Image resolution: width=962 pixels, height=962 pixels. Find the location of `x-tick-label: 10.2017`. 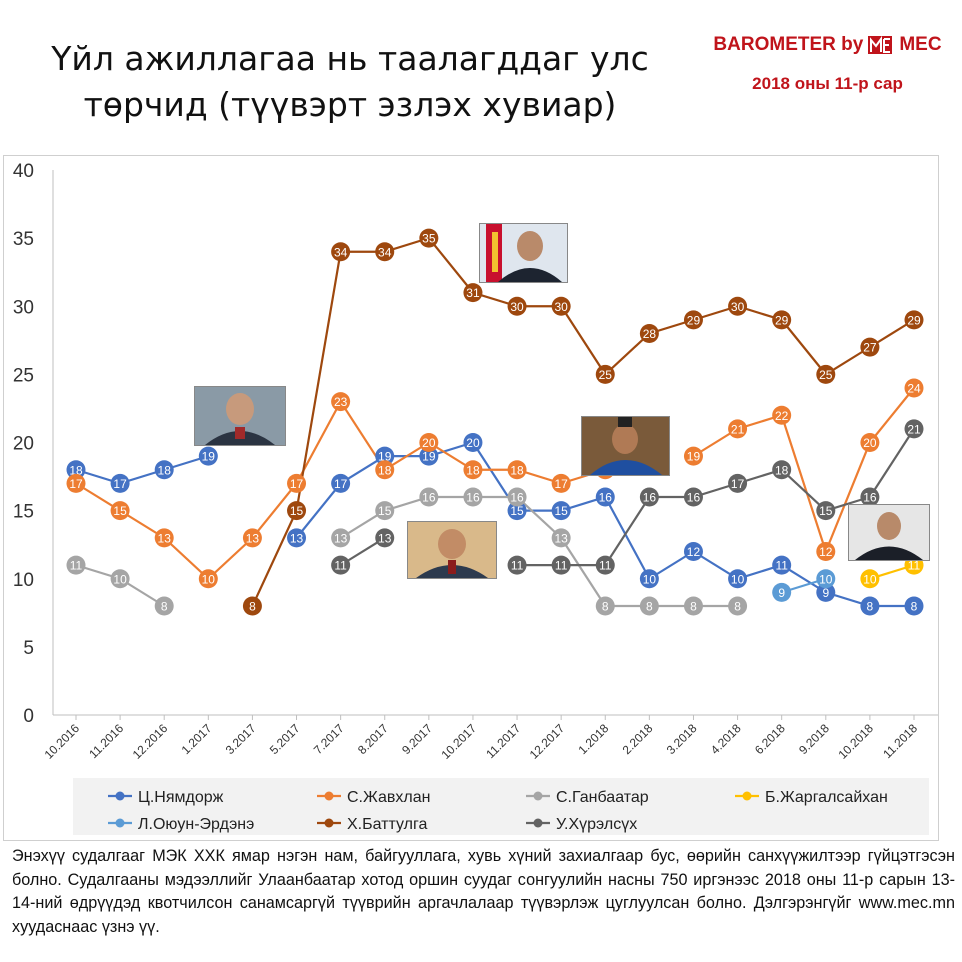

x-tick-label: 10.2017 is located at coordinates (458, 741).